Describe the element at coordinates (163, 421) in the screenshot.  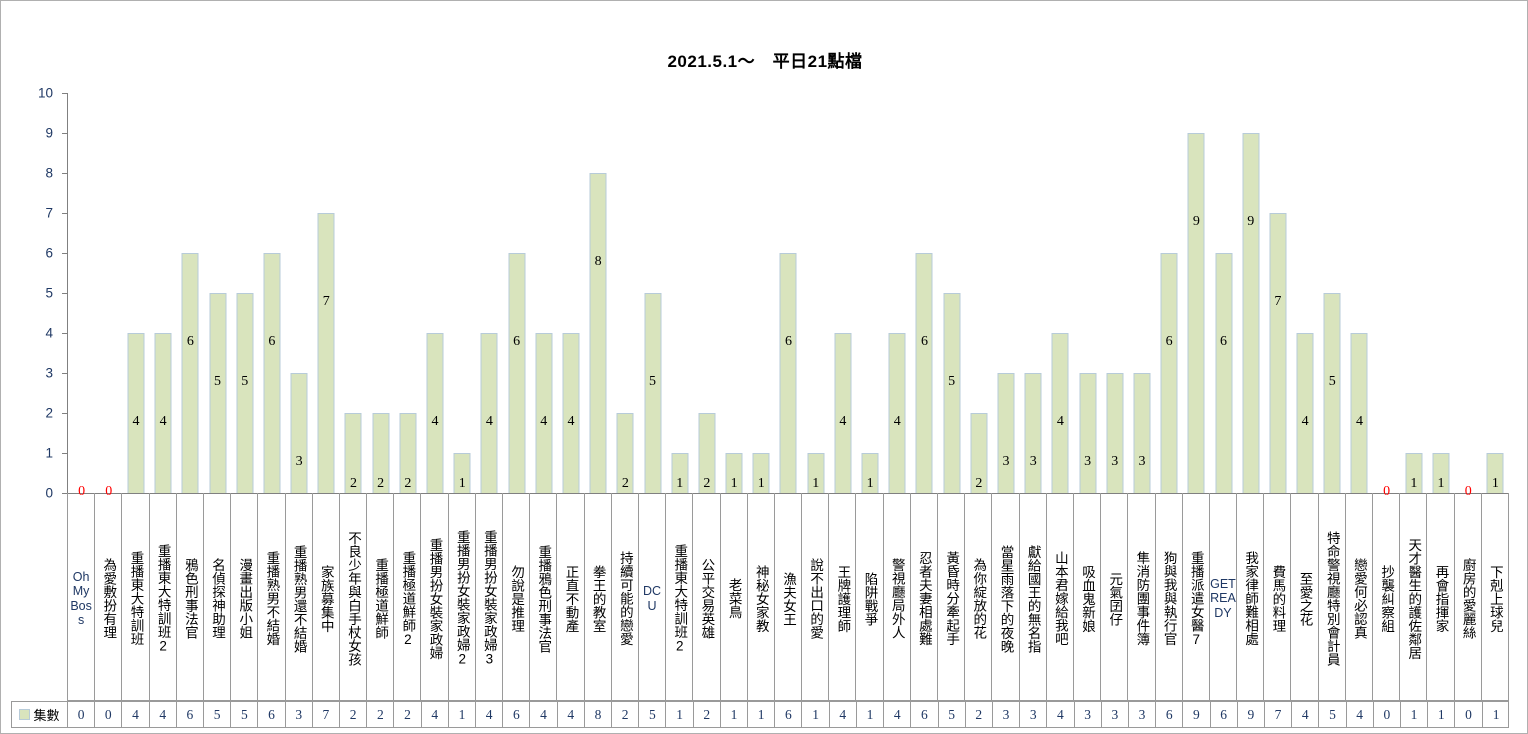
I see `bar-value-label: 4` at that location.